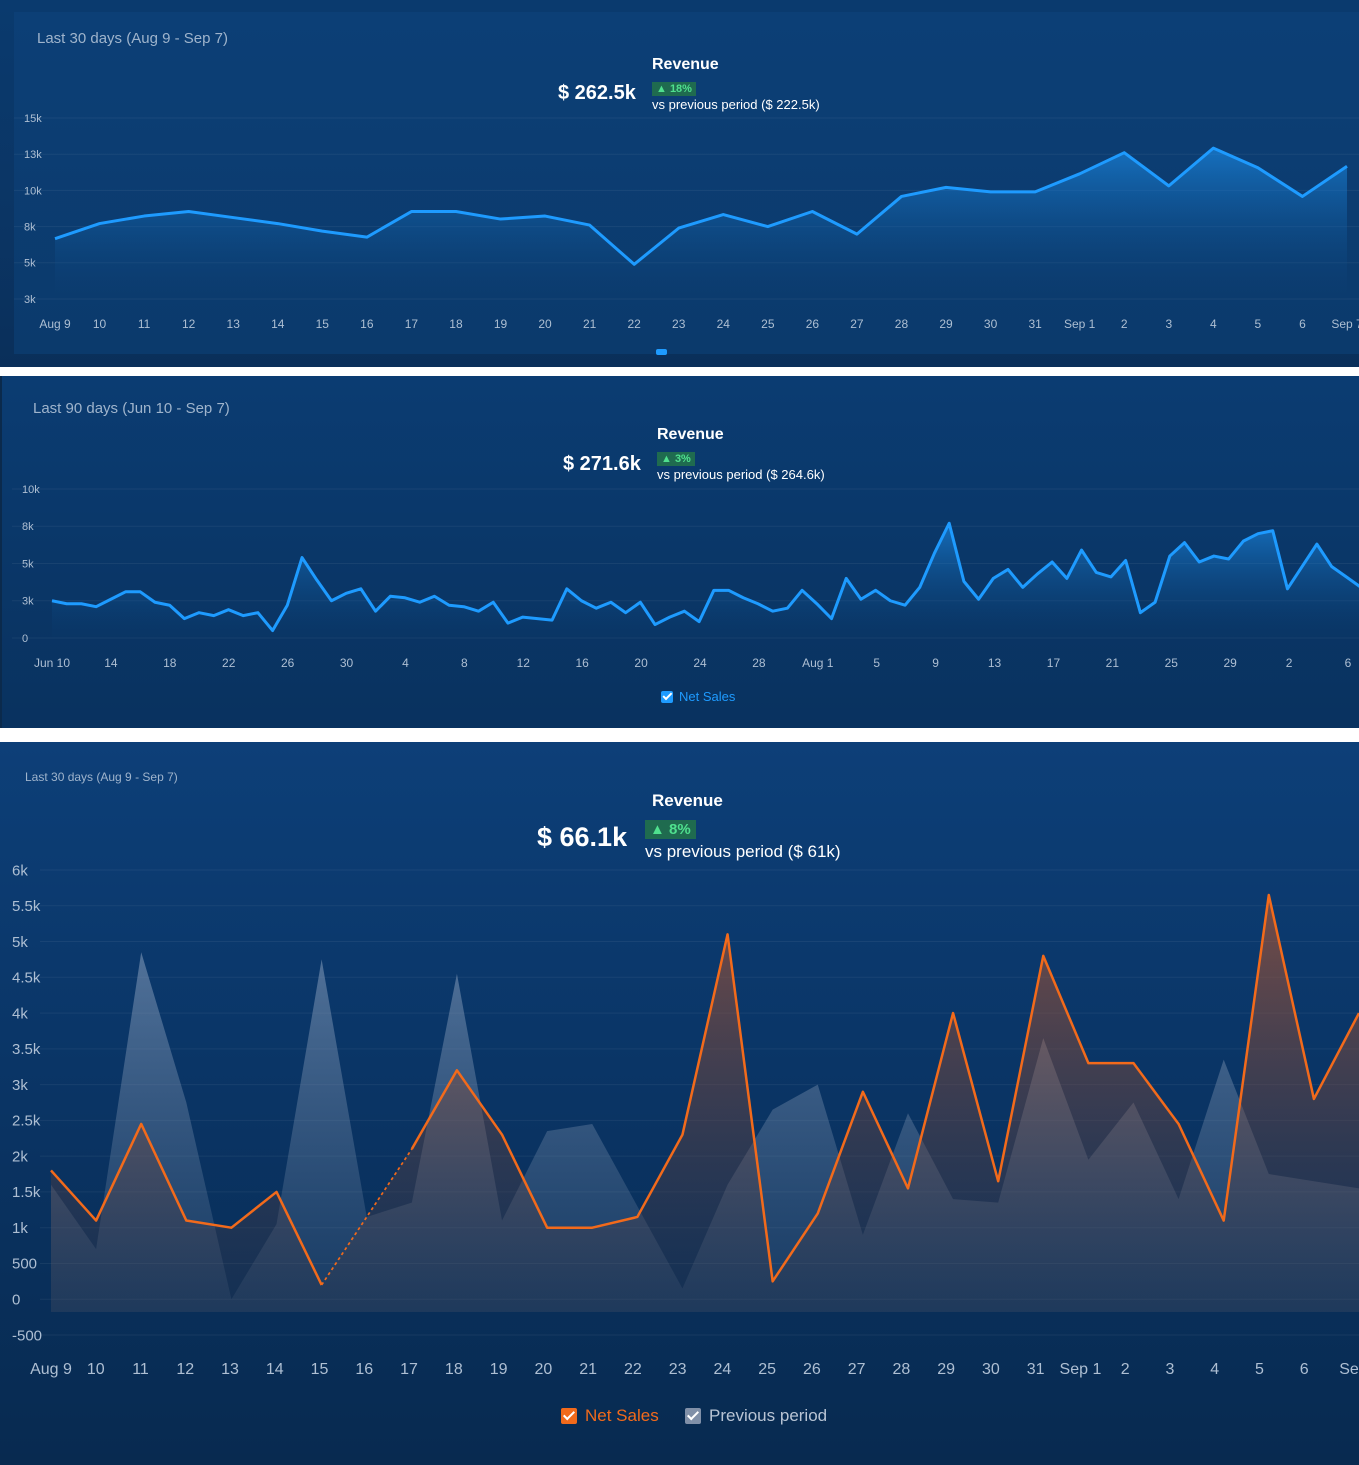  What do you see at coordinates (756, 1416) in the screenshot?
I see `legend-previous-period: Previous period` at bounding box center [756, 1416].